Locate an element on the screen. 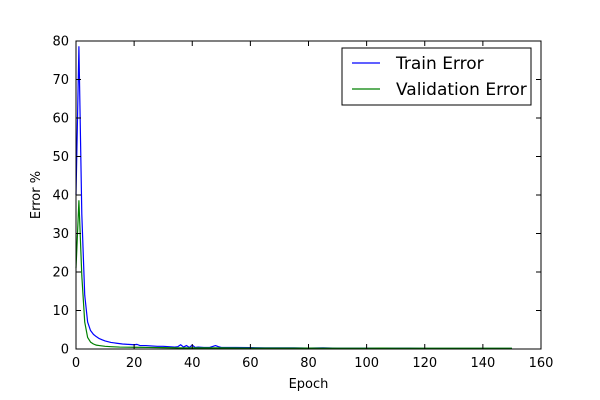 The image size is (600, 400). x-tick-label: 0 is located at coordinates (76, 363).